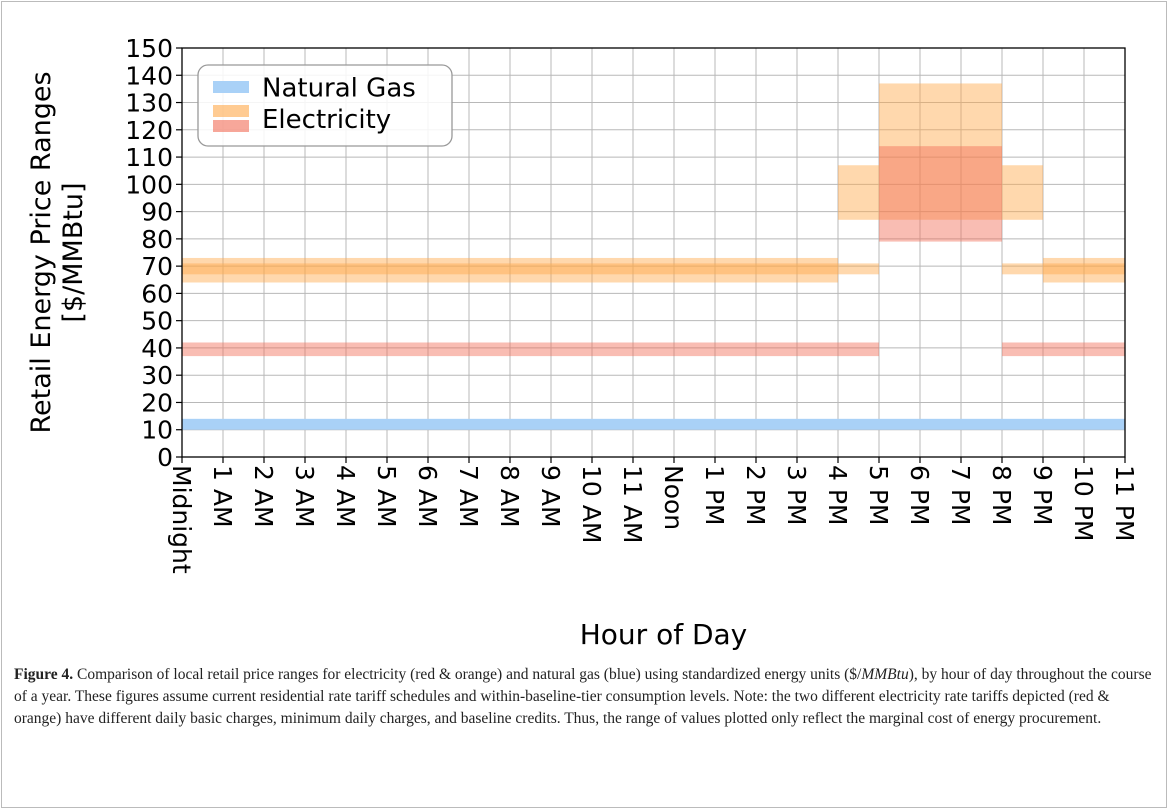 The width and height of the screenshot is (1168, 809). I want to click on y-tick-label: 80, so click(157, 239).